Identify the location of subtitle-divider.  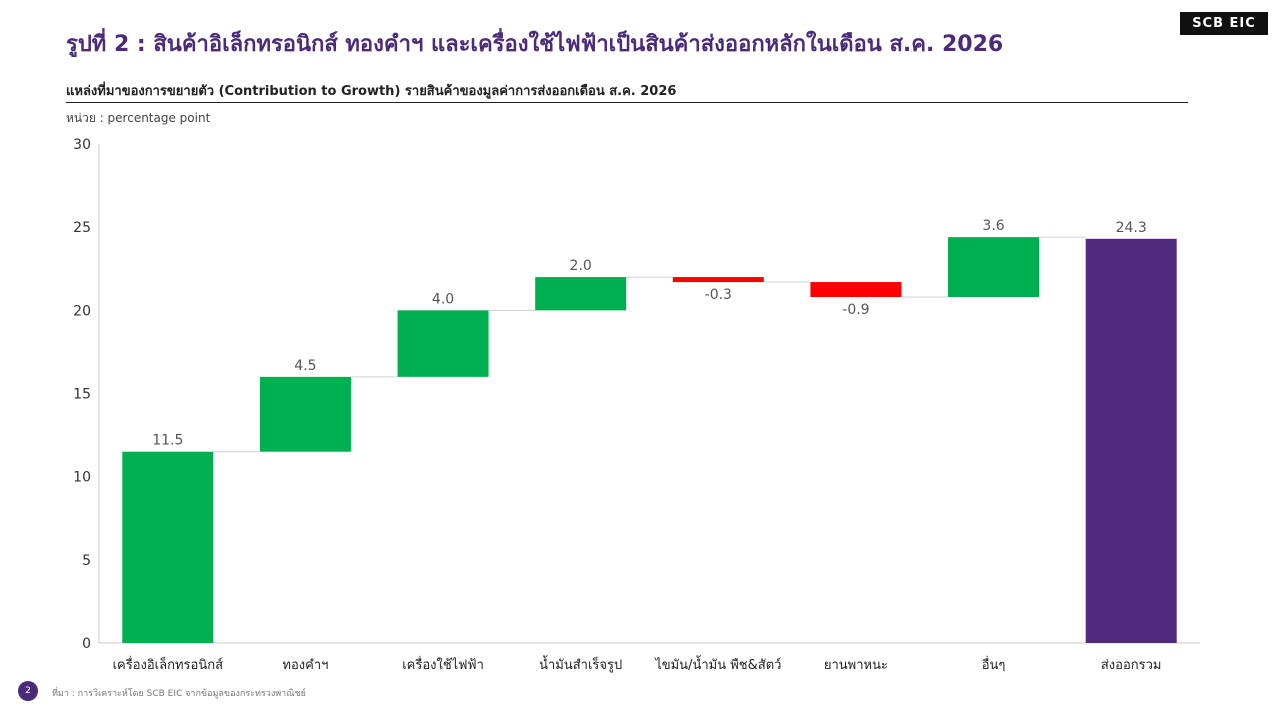
(627, 102).